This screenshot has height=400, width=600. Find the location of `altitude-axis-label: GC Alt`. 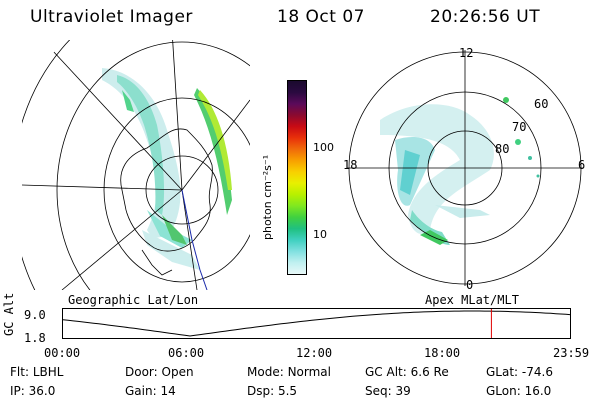

altitude-axis-label: GC Alt is located at coordinates (9, 314).